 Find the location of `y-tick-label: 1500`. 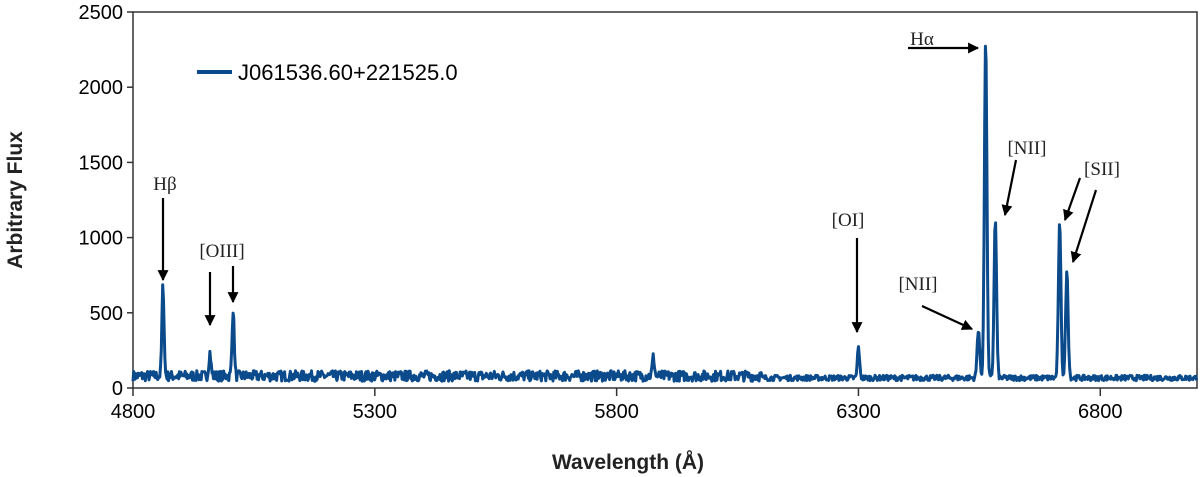

y-tick-label: 1500 is located at coordinates (101, 163).